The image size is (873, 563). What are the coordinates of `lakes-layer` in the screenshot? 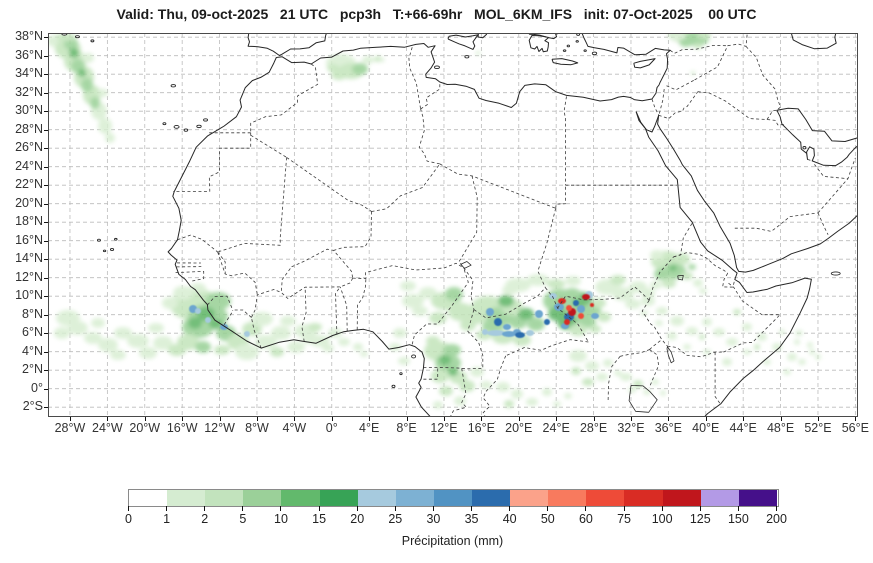 It's located at (572, 337).